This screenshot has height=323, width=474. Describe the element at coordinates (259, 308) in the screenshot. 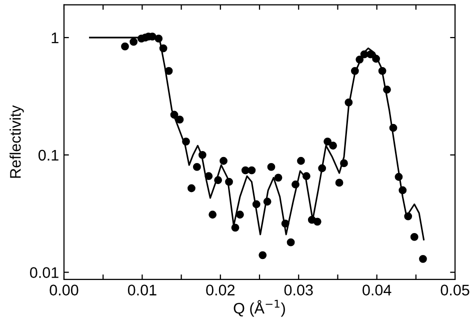

I see `x-axis-title: Q (Å$^{−1}$)` at that location.